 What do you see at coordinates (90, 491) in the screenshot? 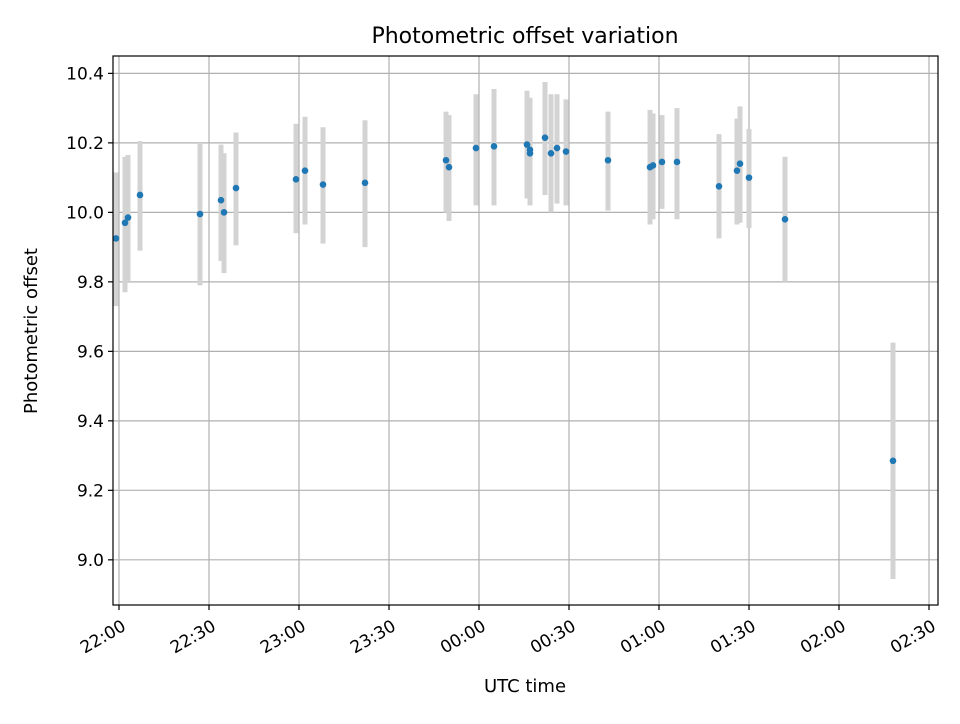
I see `y-tick-label: 9.2` at bounding box center [90, 491].